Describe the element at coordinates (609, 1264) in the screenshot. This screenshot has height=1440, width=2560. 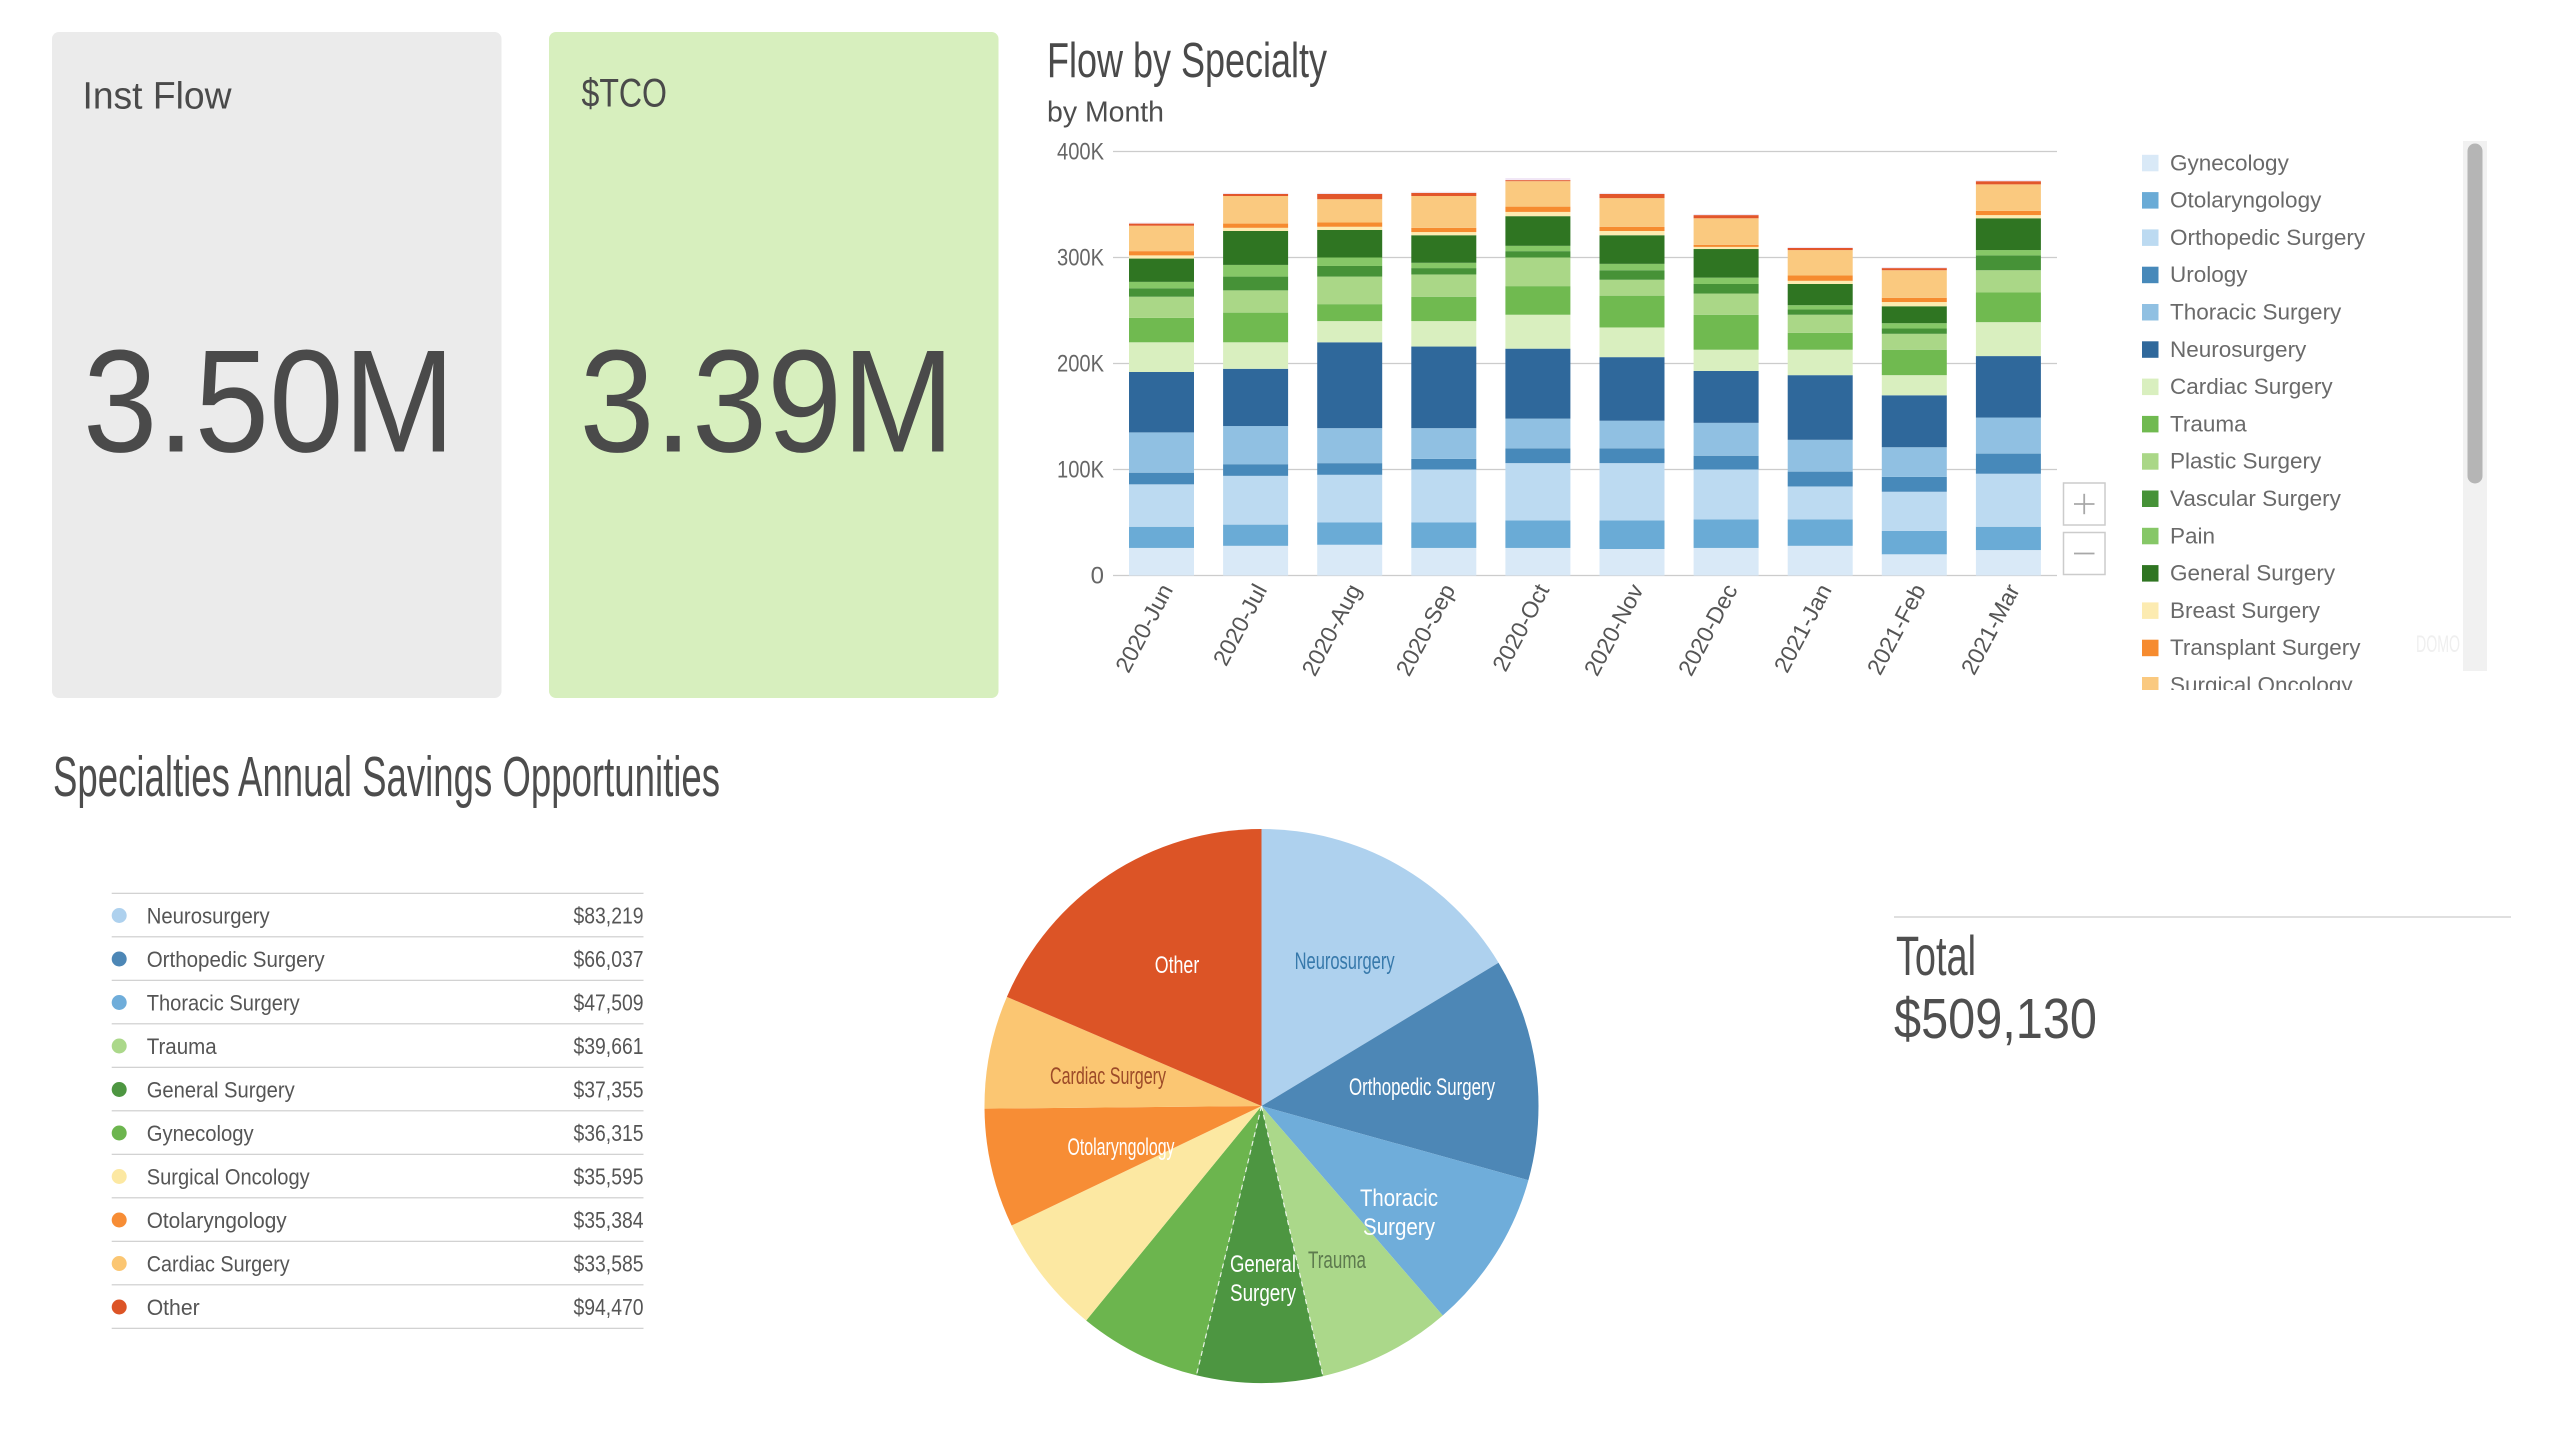
I see `svg-text: $33,585` at that location.